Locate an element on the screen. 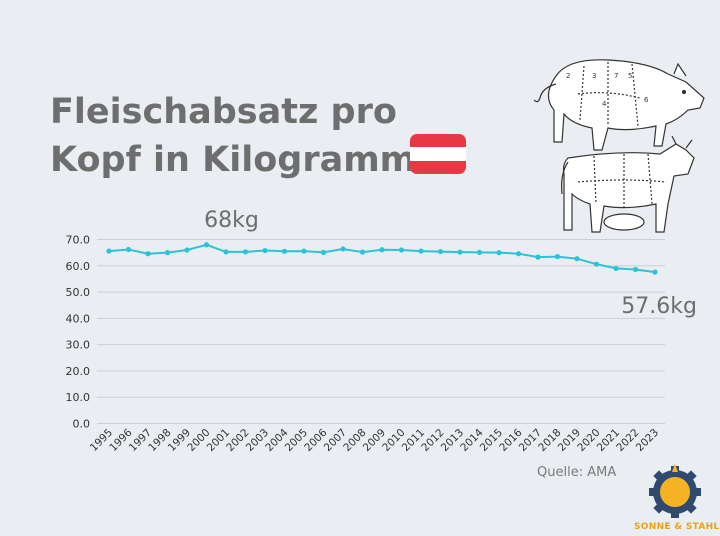 This screenshot has height=536, width=720. cow-butcher-cuts-icon is located at coordinates (628, 184).